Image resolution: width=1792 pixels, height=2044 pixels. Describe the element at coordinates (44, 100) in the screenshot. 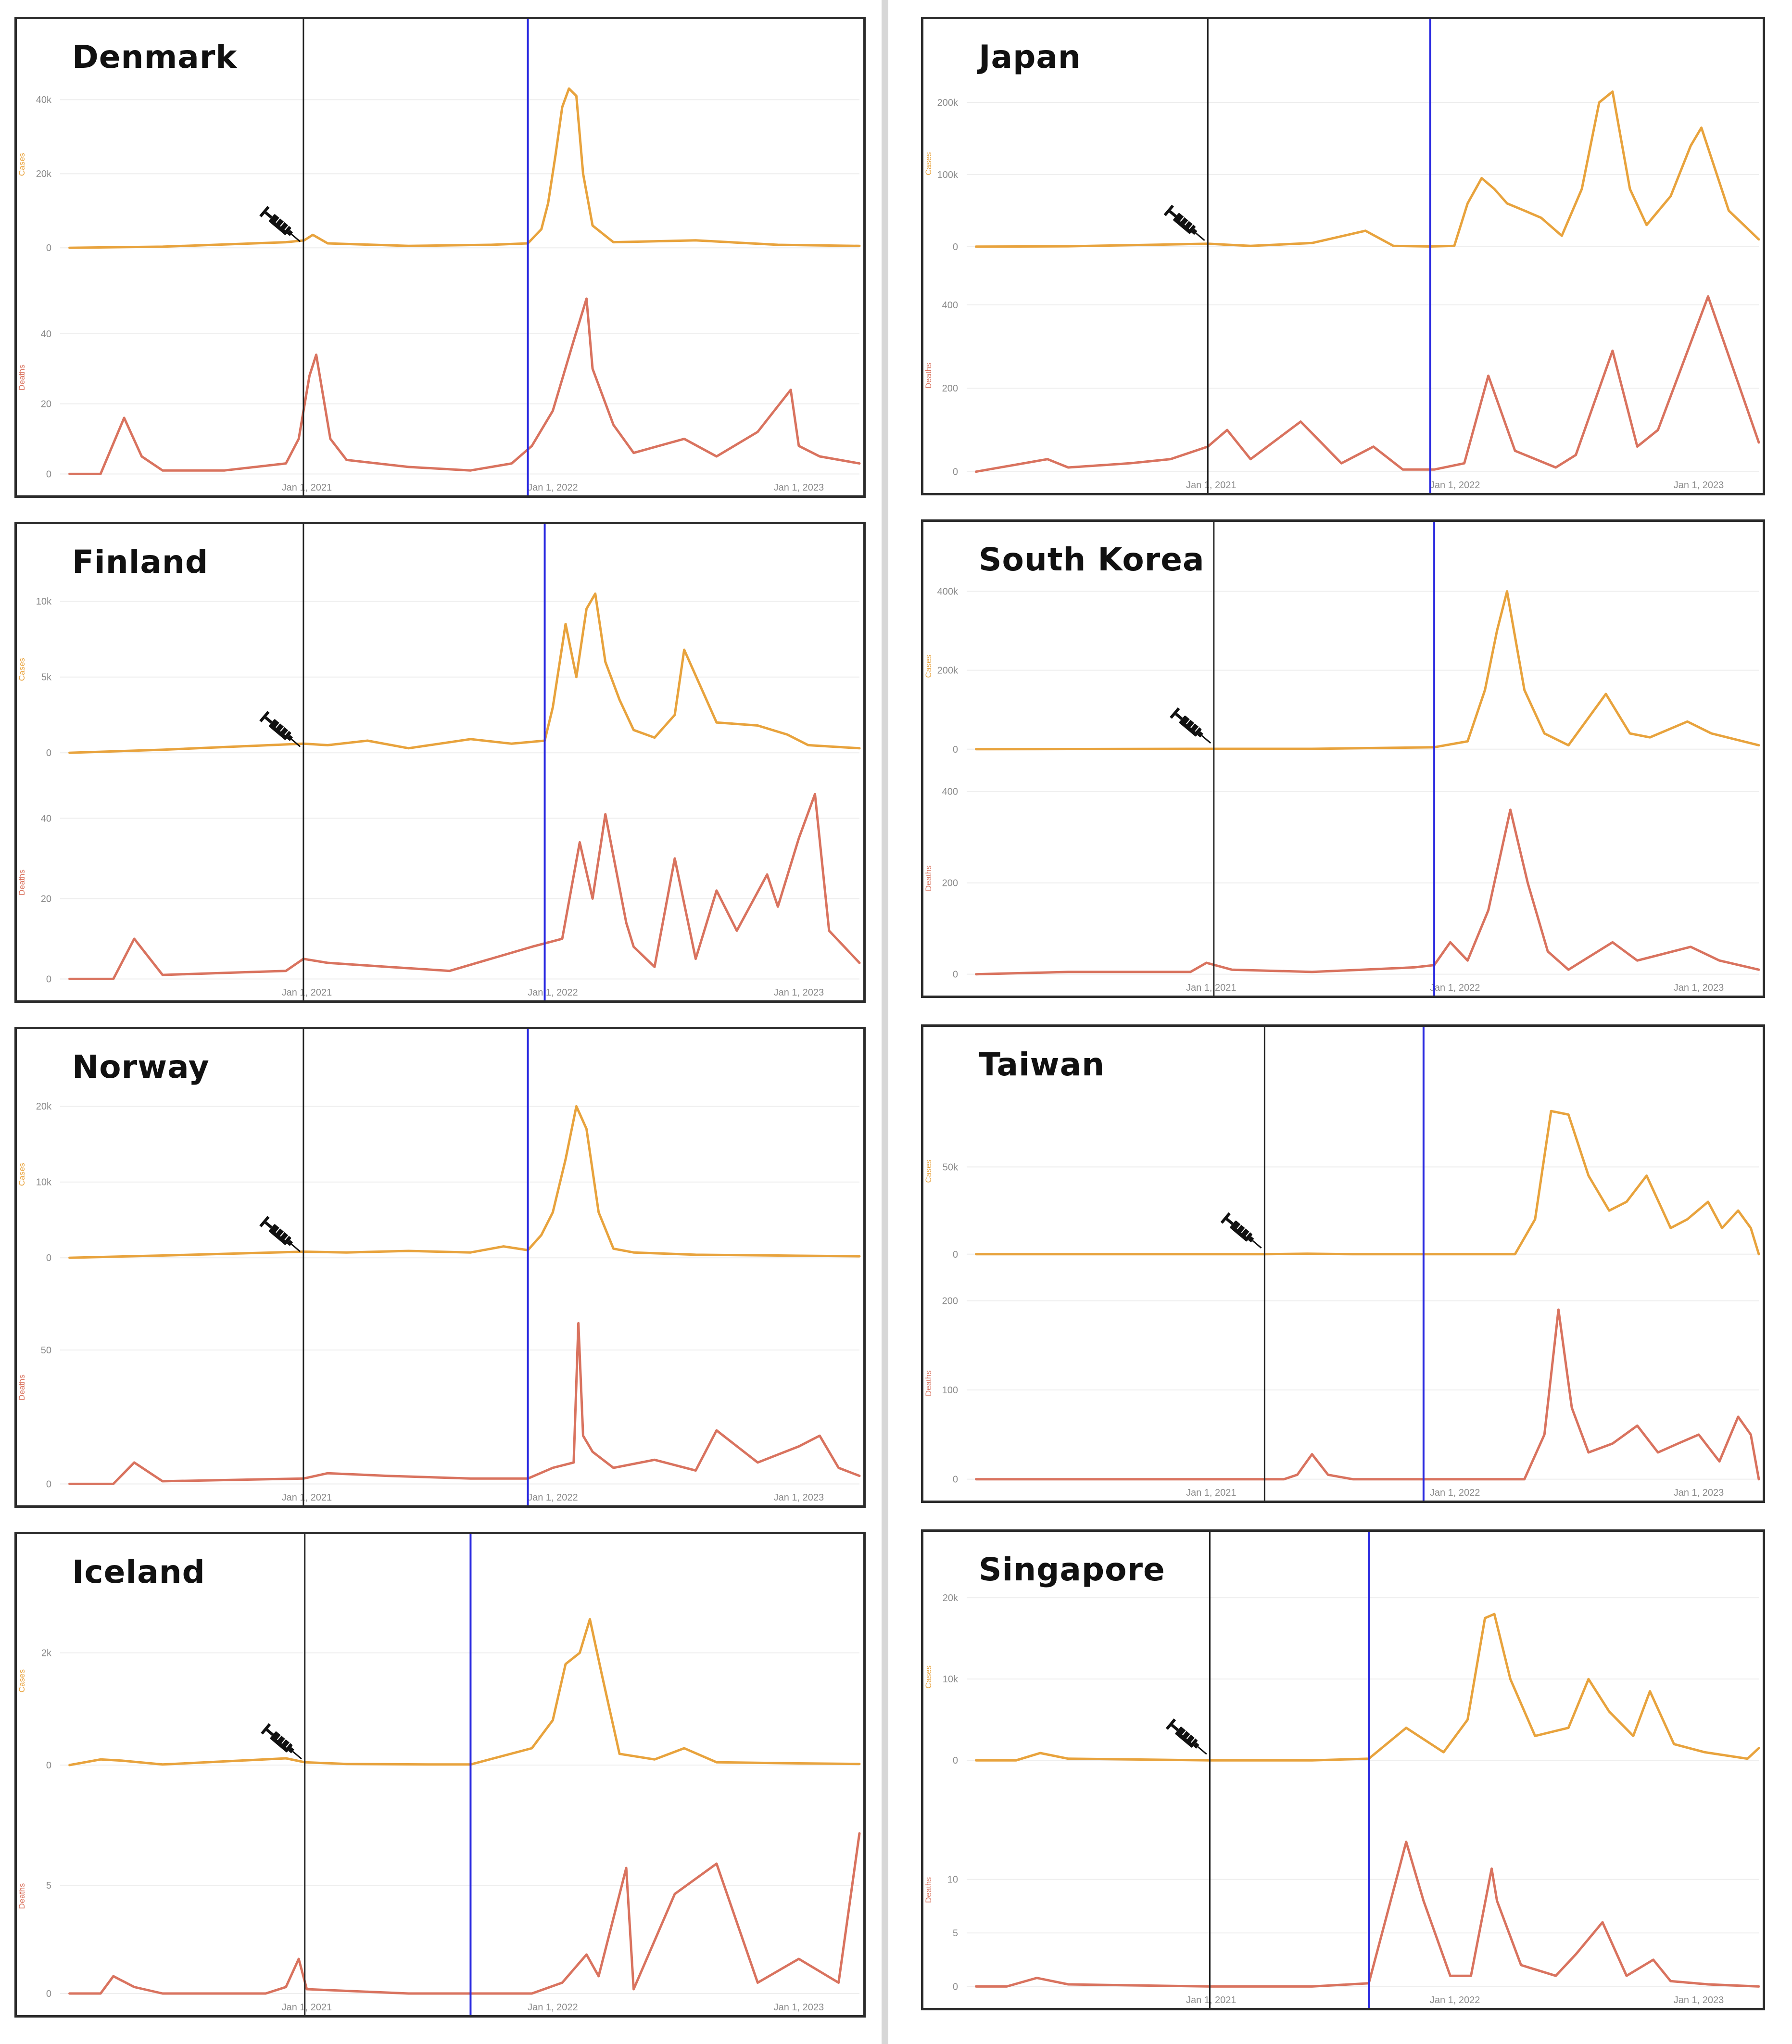

I see `cases-tick-label: 40k` at that location.